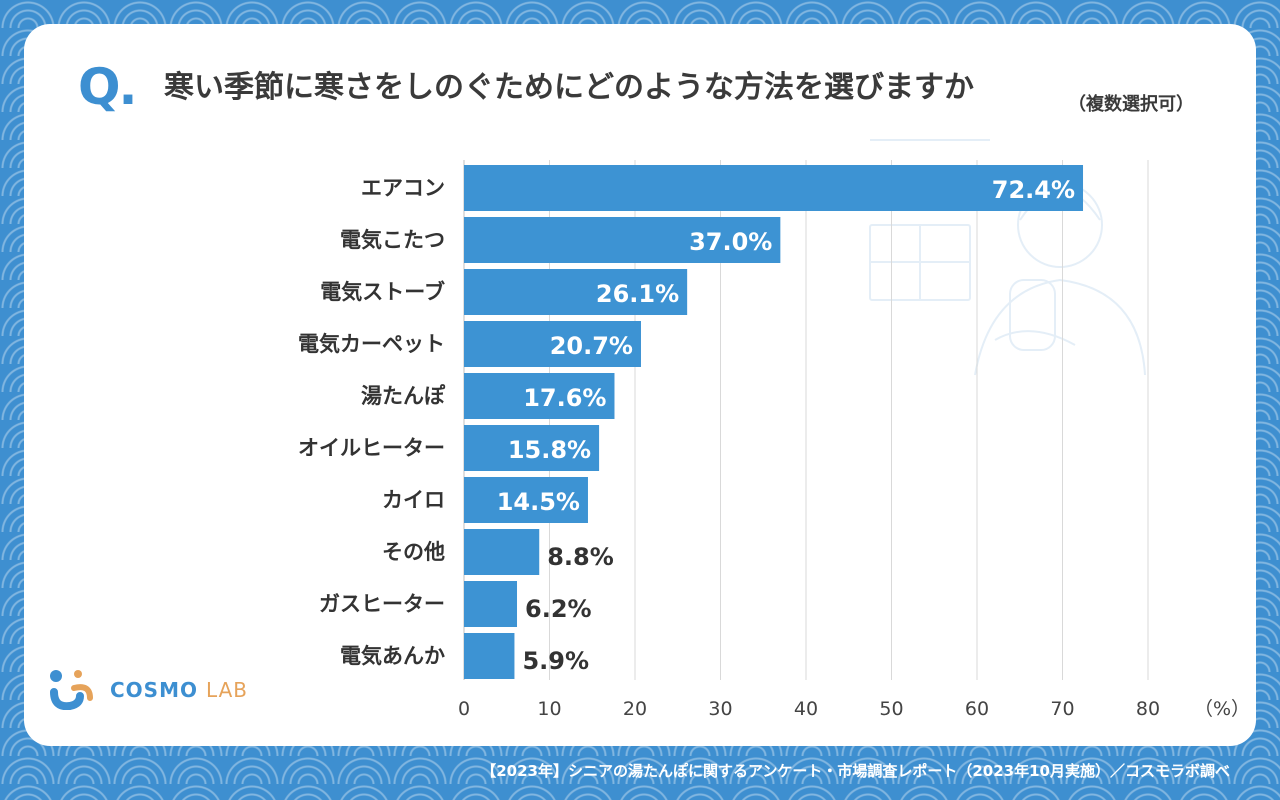  Describe the element at coordinates (371, 448) in the screenshot. I see `category-label: オイルヒーター` at that location.